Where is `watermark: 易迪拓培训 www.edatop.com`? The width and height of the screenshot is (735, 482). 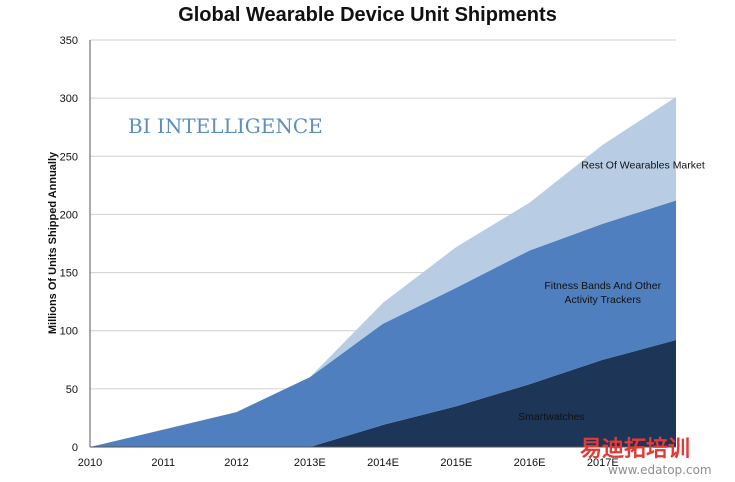
watermark: 易迪拓培训 www.edatop.com is located at coordinates (646, 456).